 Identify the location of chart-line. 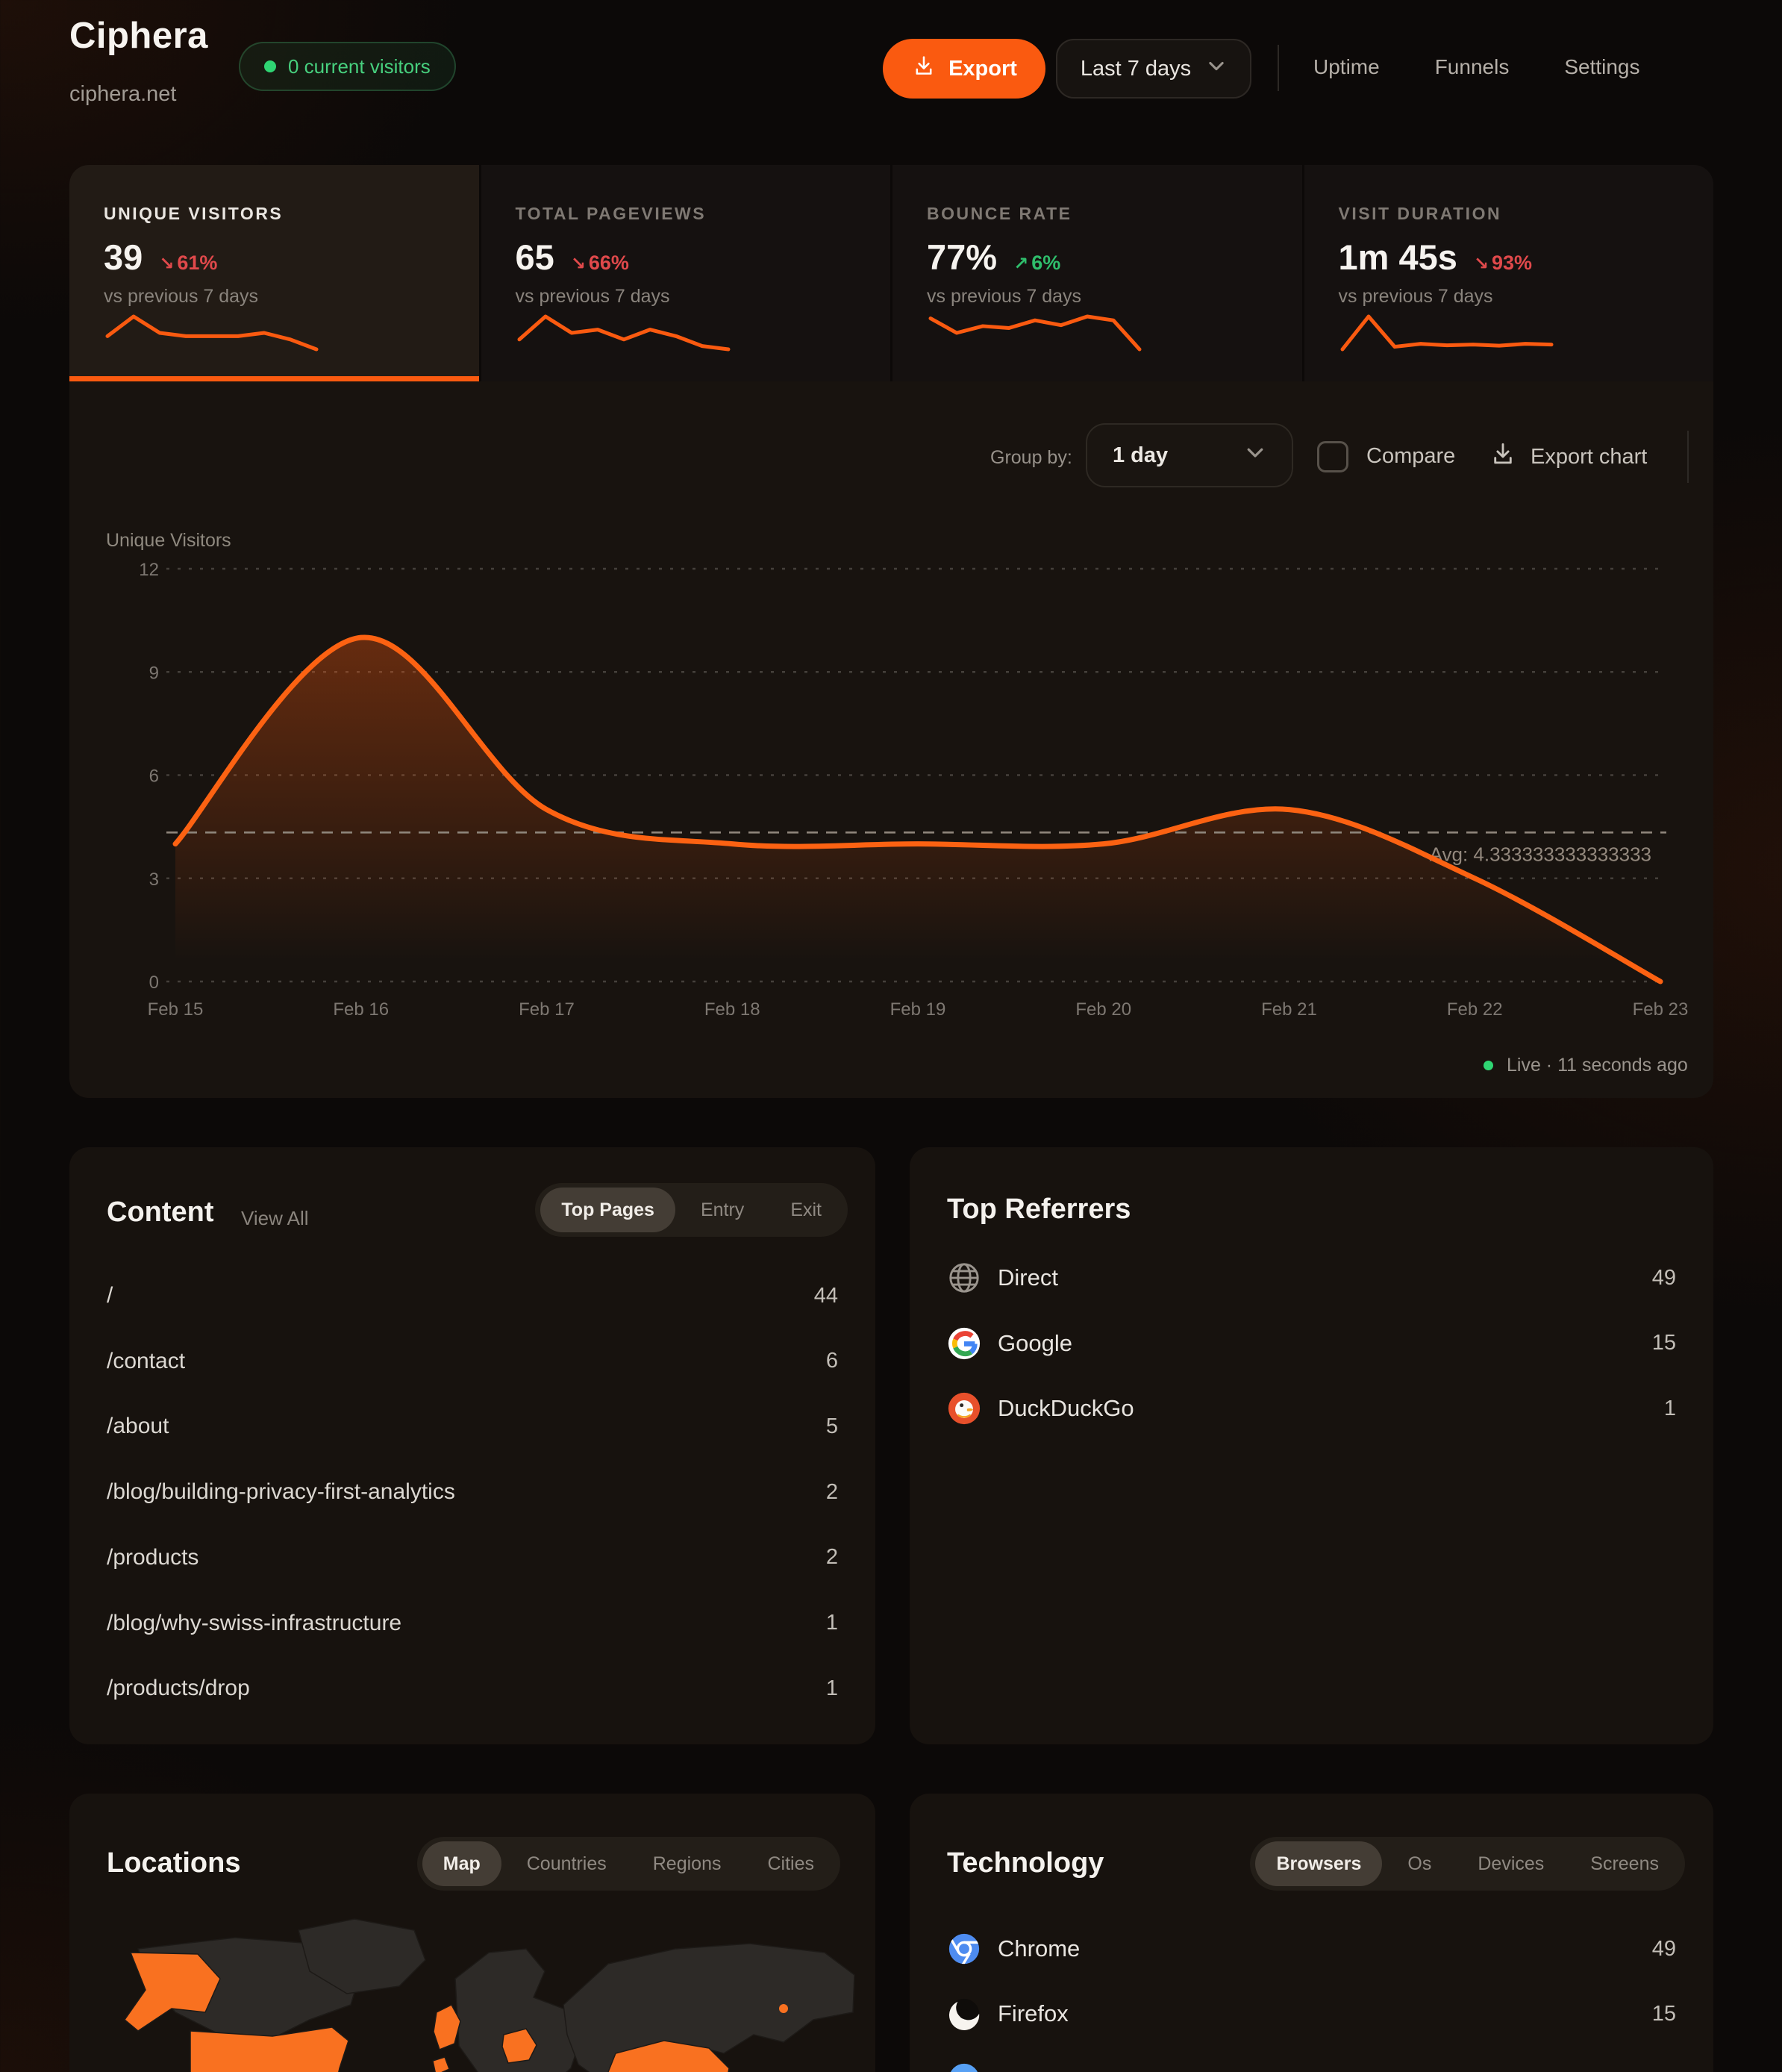
(917, 809).